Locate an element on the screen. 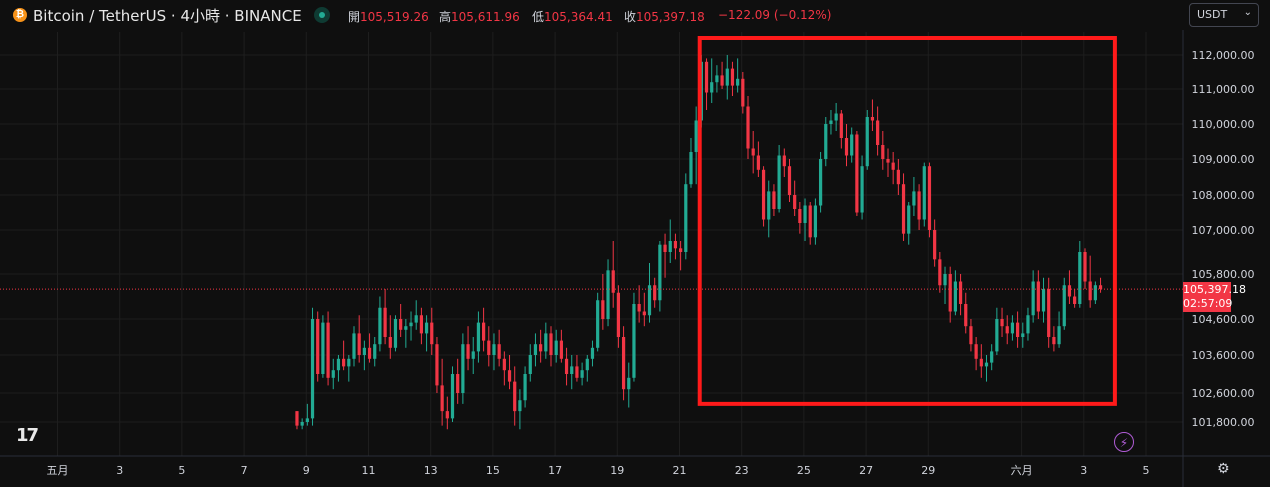 The height and width of the screenshot is (487, 1270). price-tick-label: 111,000.00 is located at coordinates (1223, 89).